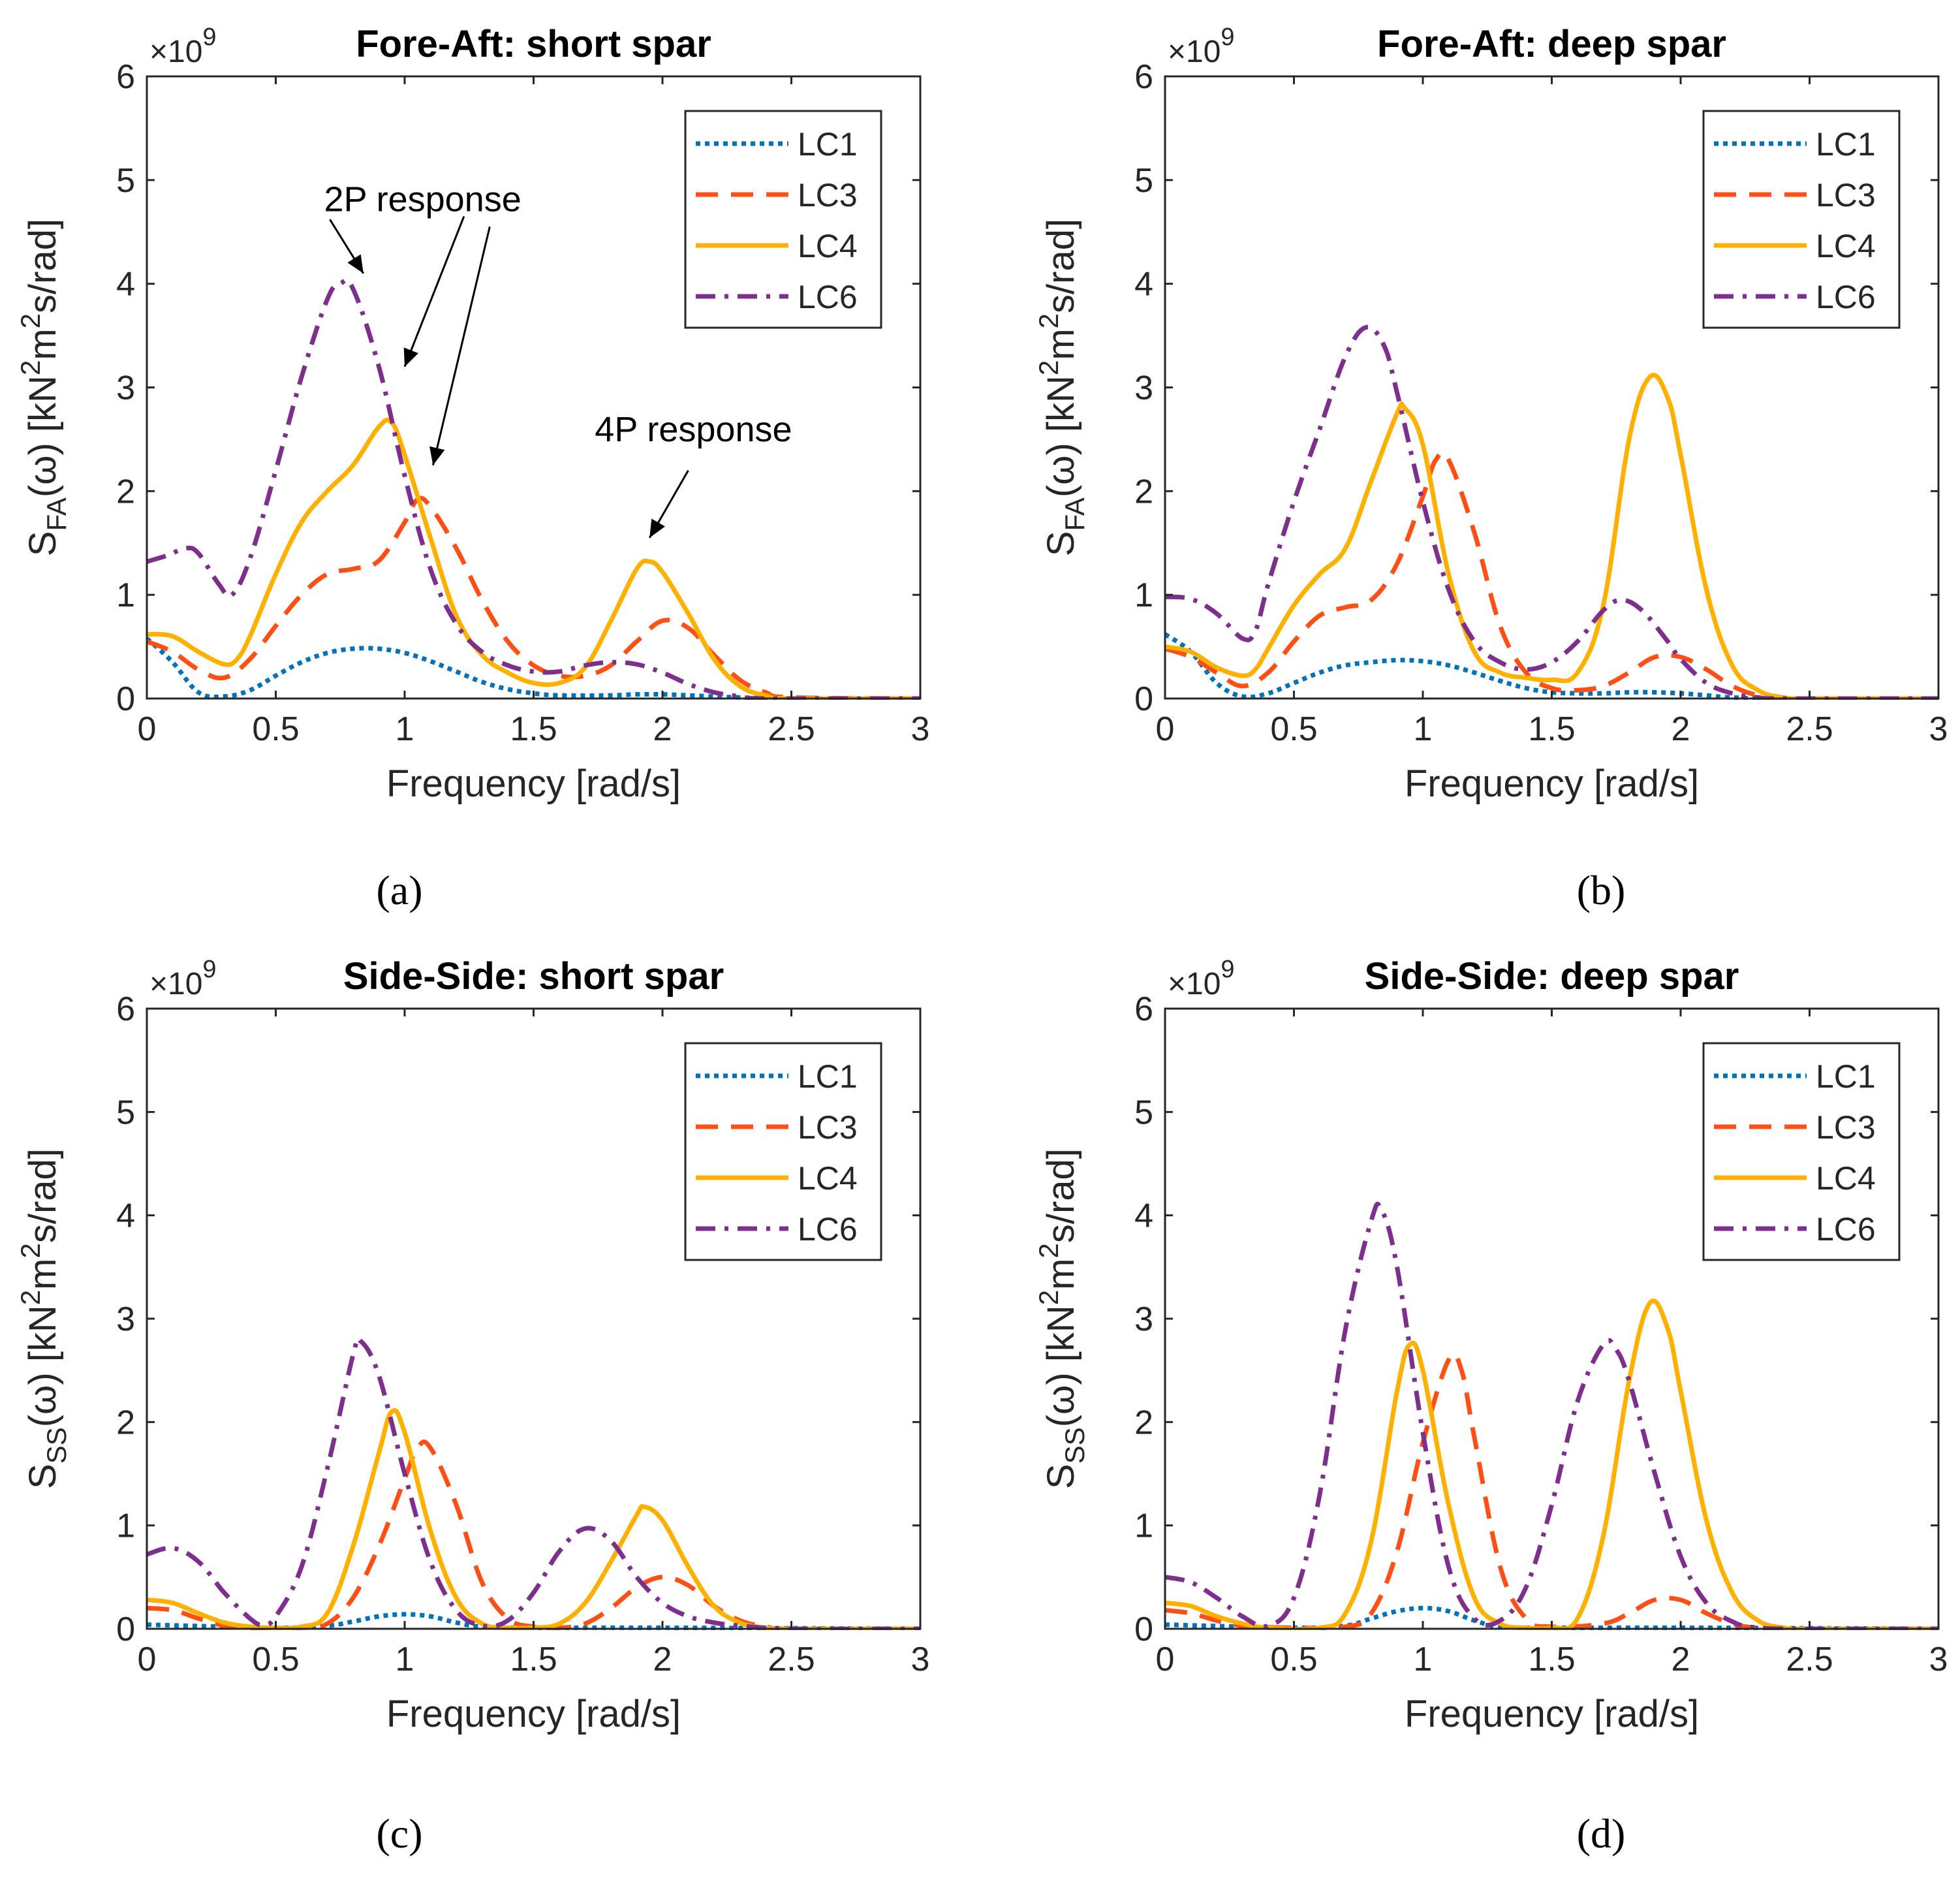 The width and height of the screenshot is (1960, 1886). I want to click on chart-title: Fore-Aft: deep spar, so click(1551, 44).